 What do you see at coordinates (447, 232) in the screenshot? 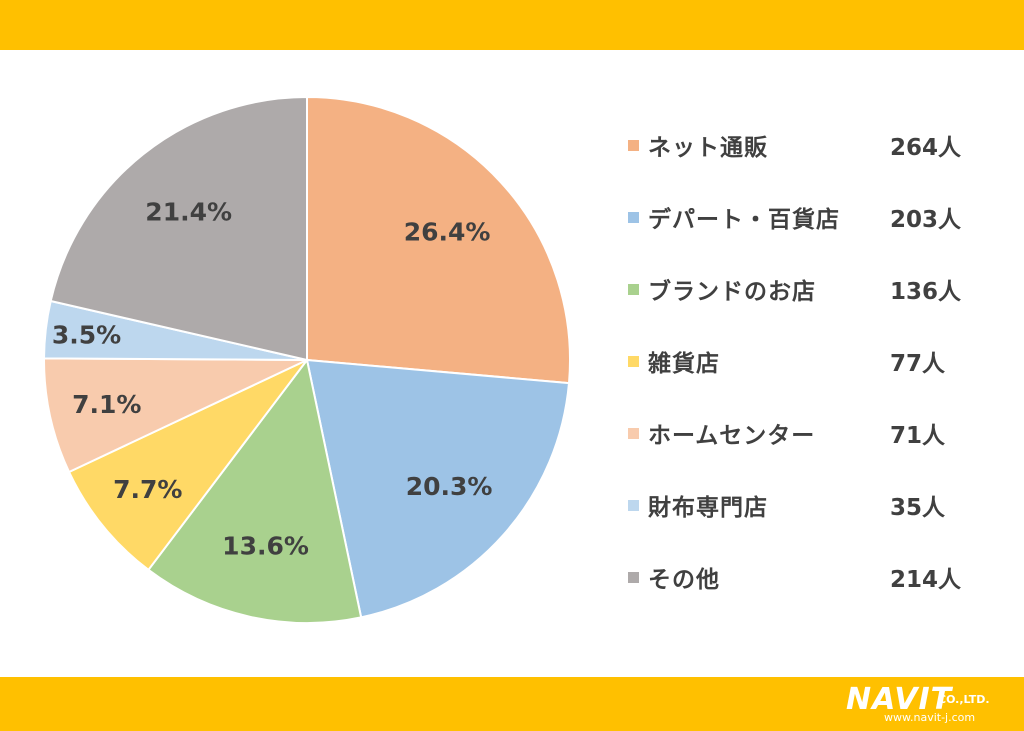
I see `pie-data-label: 26.4%` at bounding box center [447, 232].